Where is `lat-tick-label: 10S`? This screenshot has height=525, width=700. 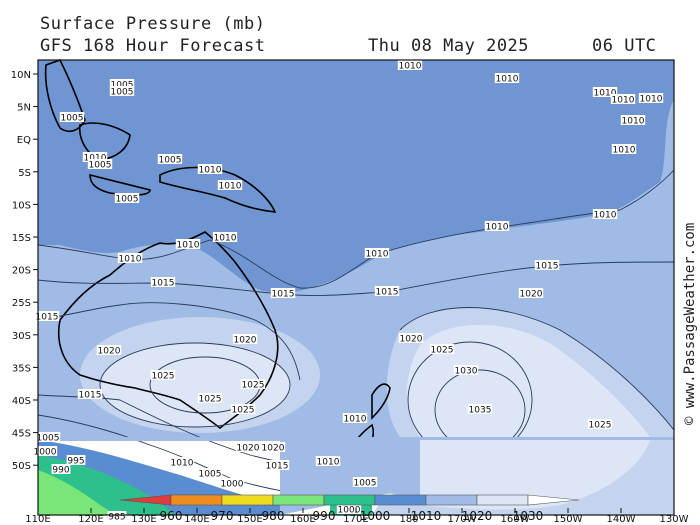
lat-tick-label: 10S is located at coordinates (21, 205).